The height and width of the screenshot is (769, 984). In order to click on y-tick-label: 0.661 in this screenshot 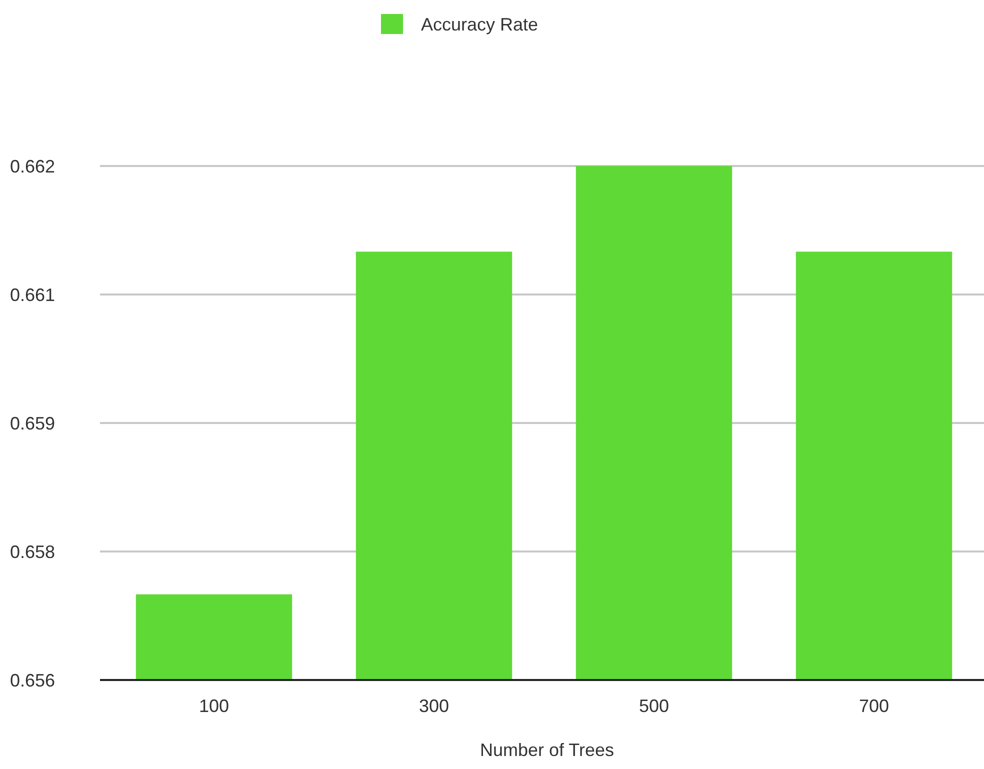, I will do `click(33, 294)`.